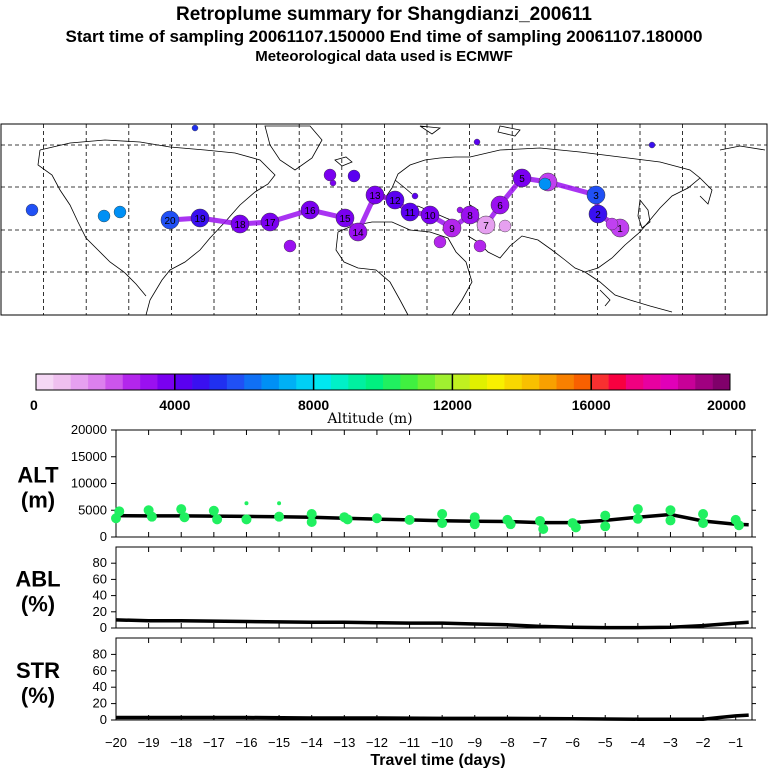 This screenshot has width=768, height=768. I want to click on coast-japan, so click(644, 214).